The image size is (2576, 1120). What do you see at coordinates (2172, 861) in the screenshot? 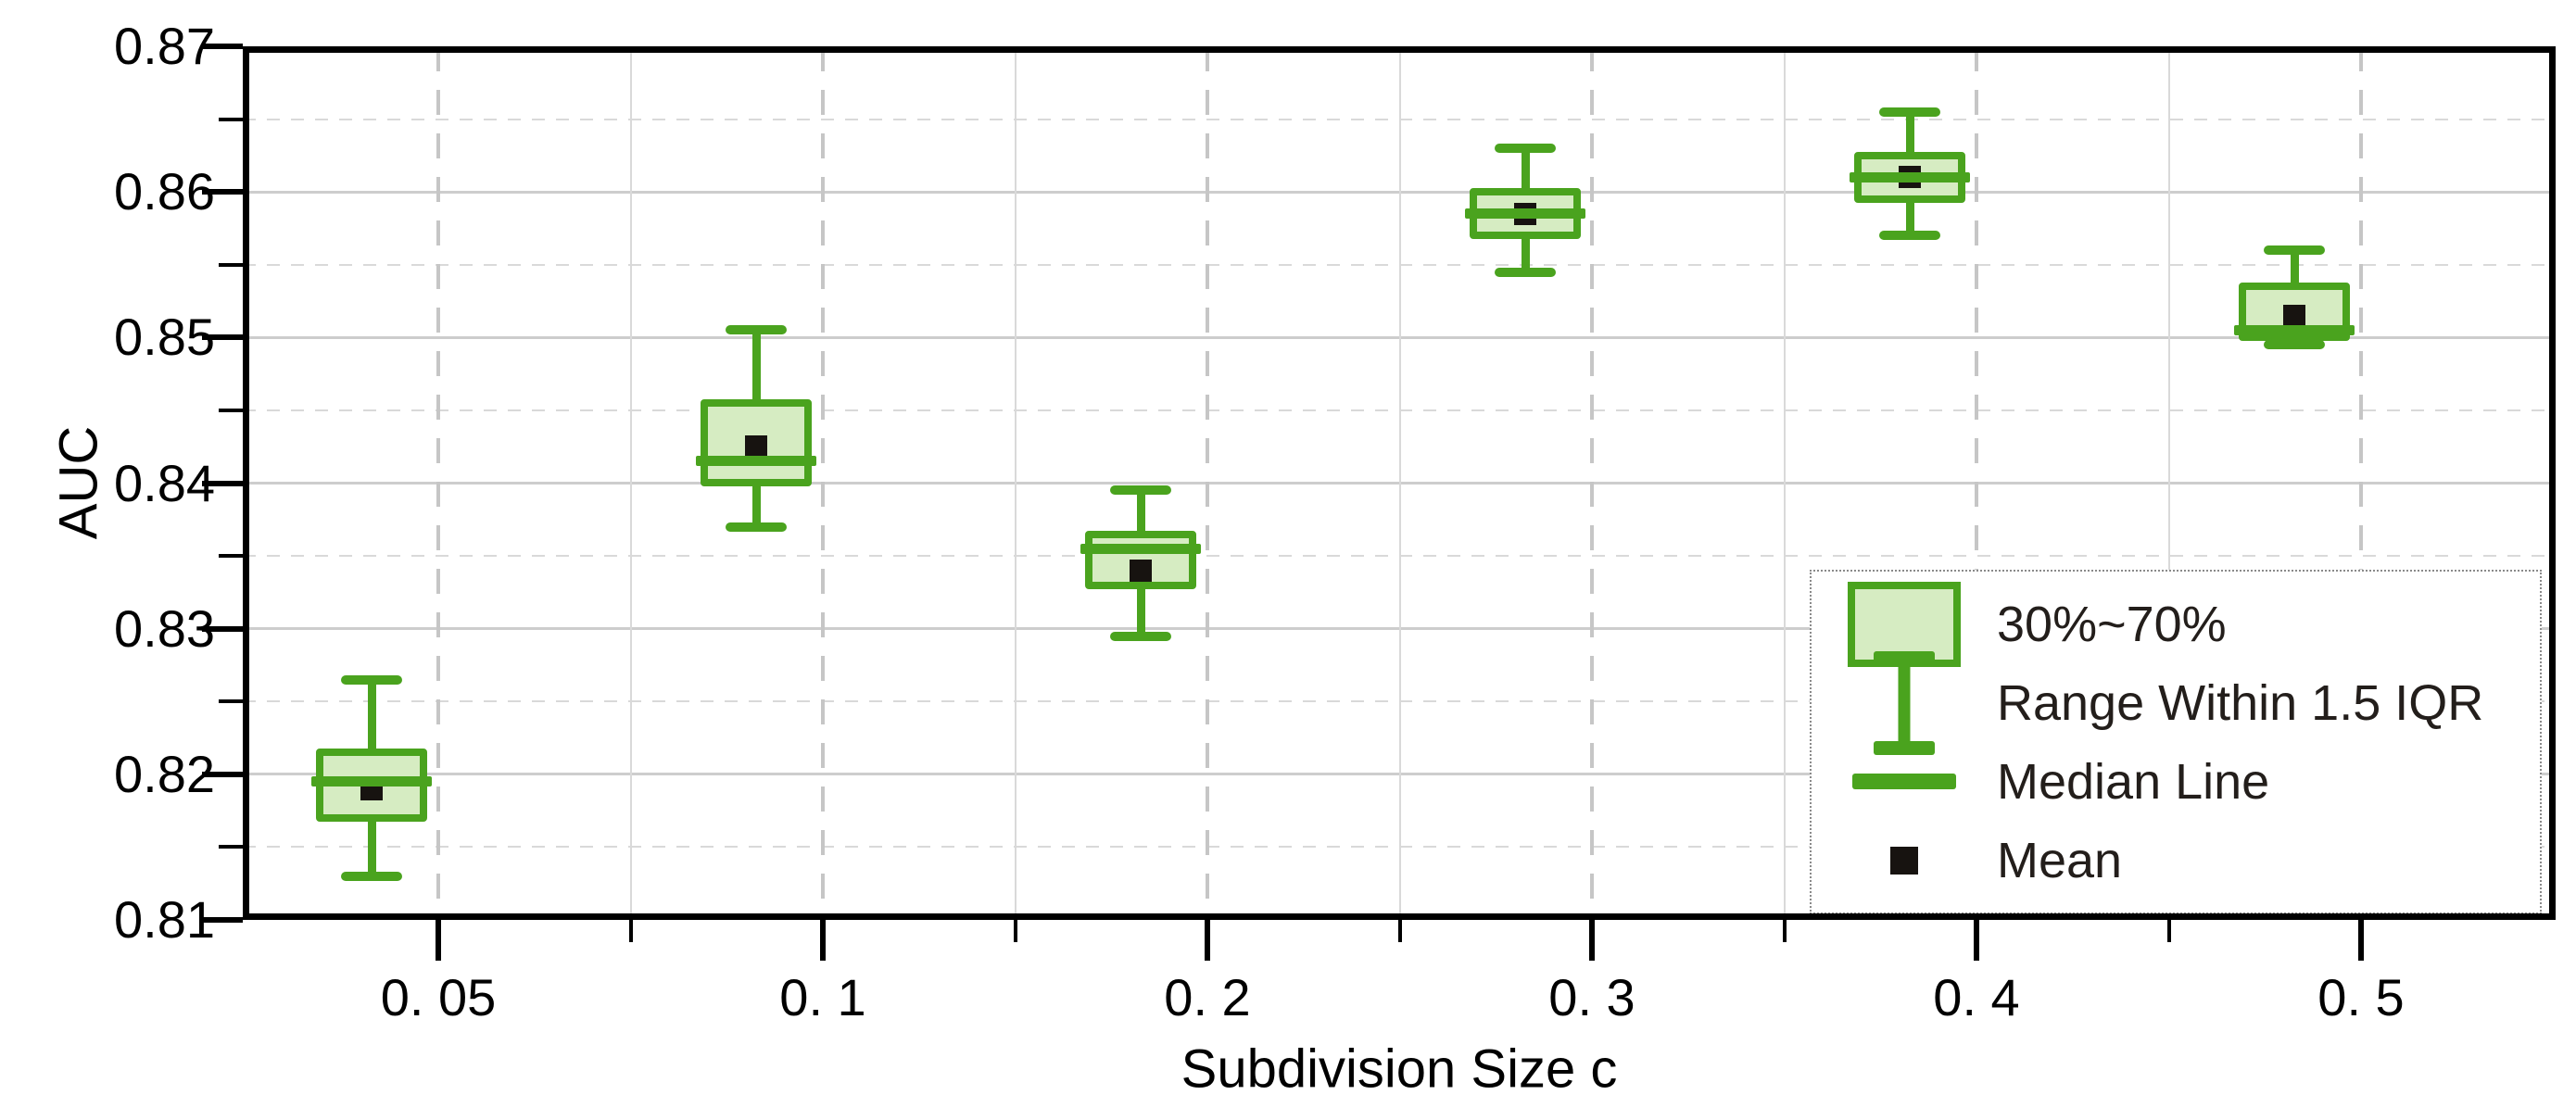
I see `legend-item-mean: Mean` at bounding box center [2172, 861].